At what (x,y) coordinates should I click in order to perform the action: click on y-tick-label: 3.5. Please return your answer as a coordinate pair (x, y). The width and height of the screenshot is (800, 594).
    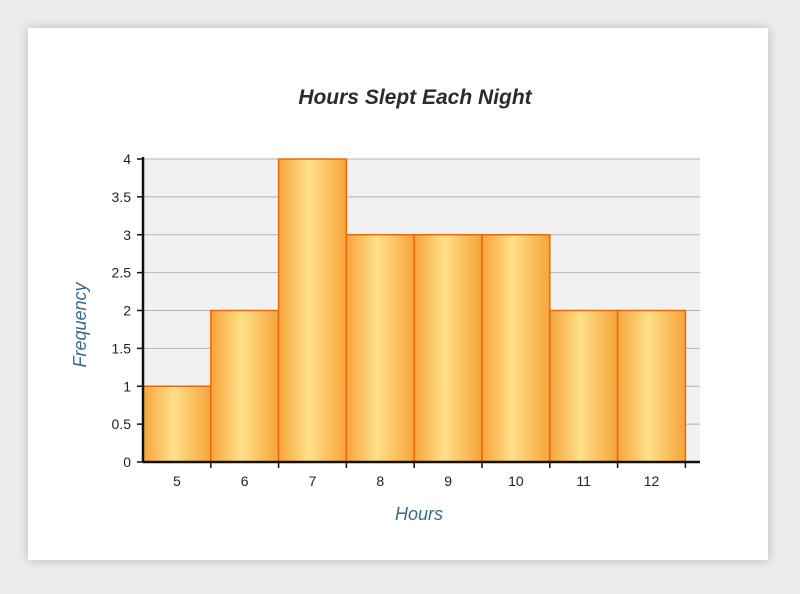
    Looking at the image, I should click on (122, 197).